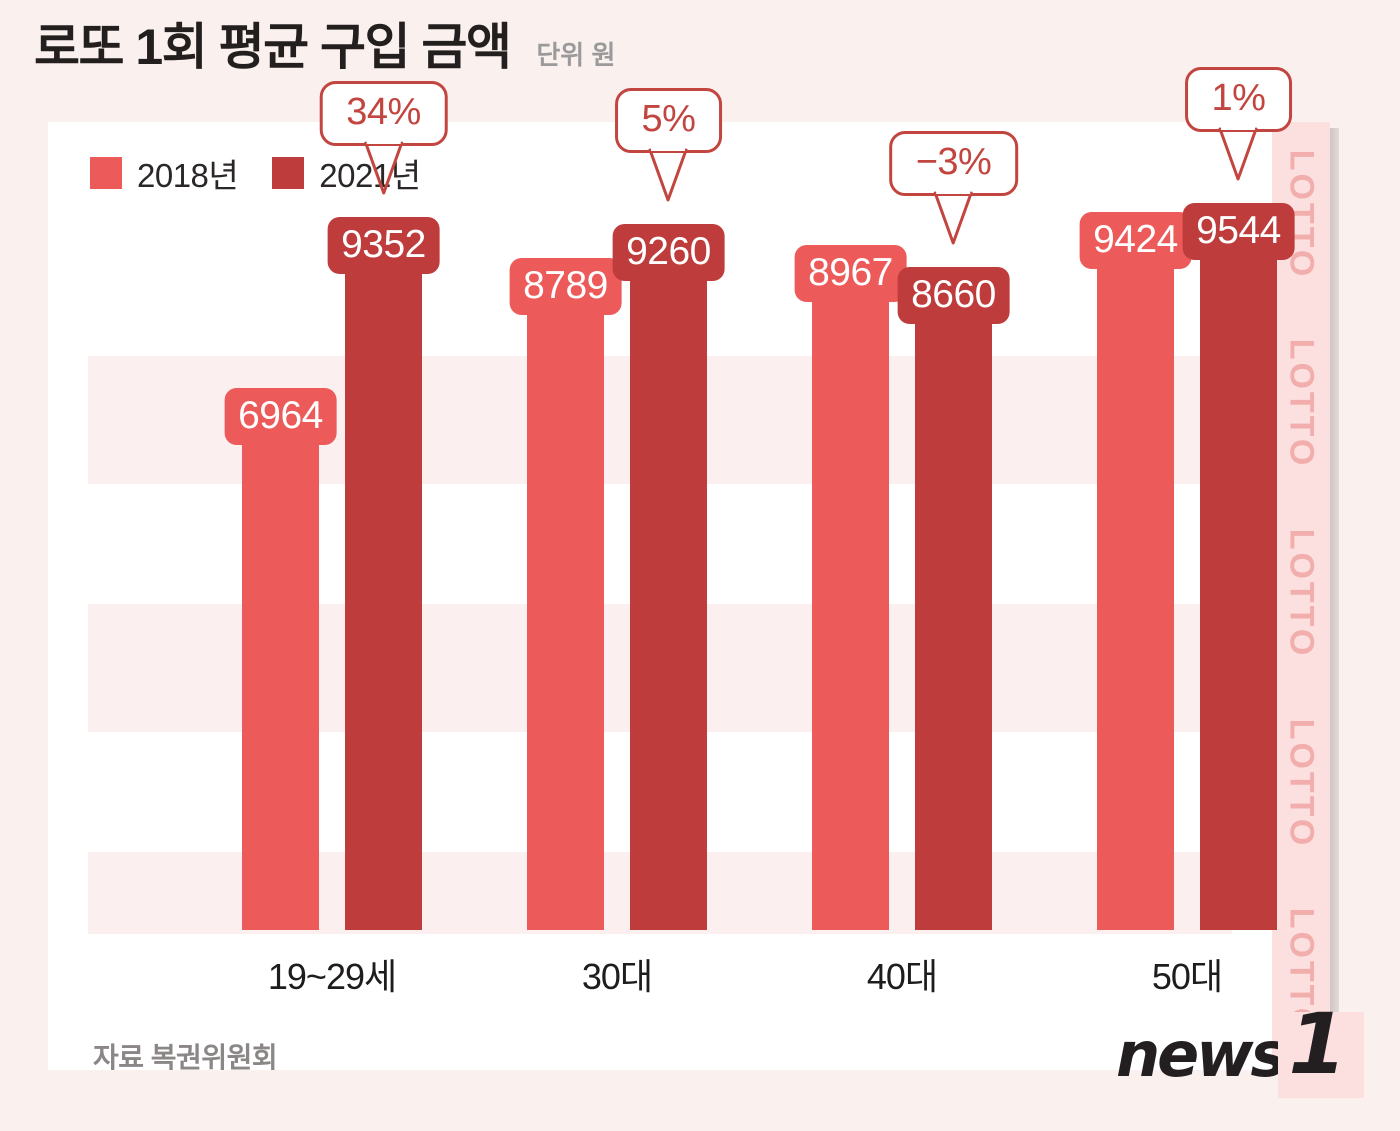  What do you see at coordinates (280, 416) in the screenshot?
I see `bar-value-label: 6964` at bounding box center [280, 416].